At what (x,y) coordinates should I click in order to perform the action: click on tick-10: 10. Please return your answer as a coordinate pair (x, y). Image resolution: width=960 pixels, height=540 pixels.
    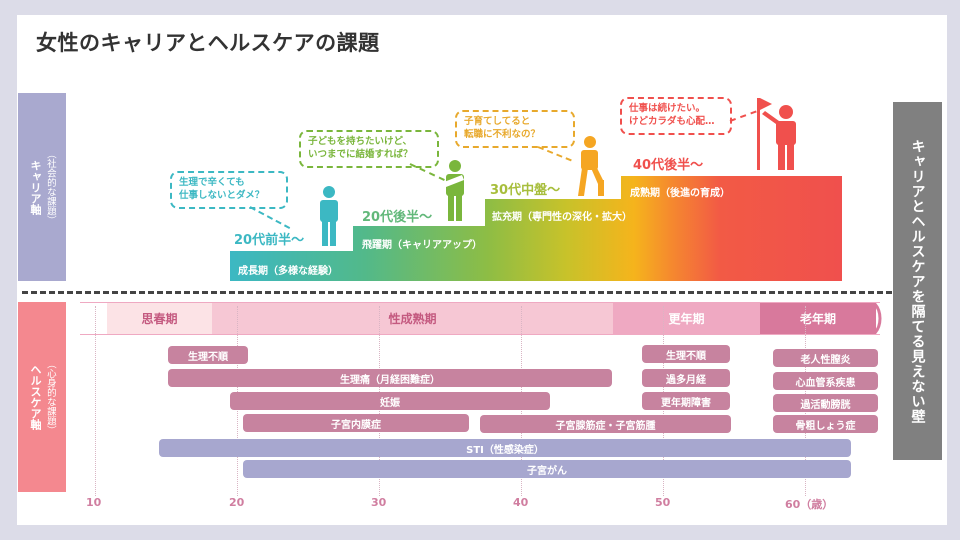
    Looking at the image, I should click on (94, 502).